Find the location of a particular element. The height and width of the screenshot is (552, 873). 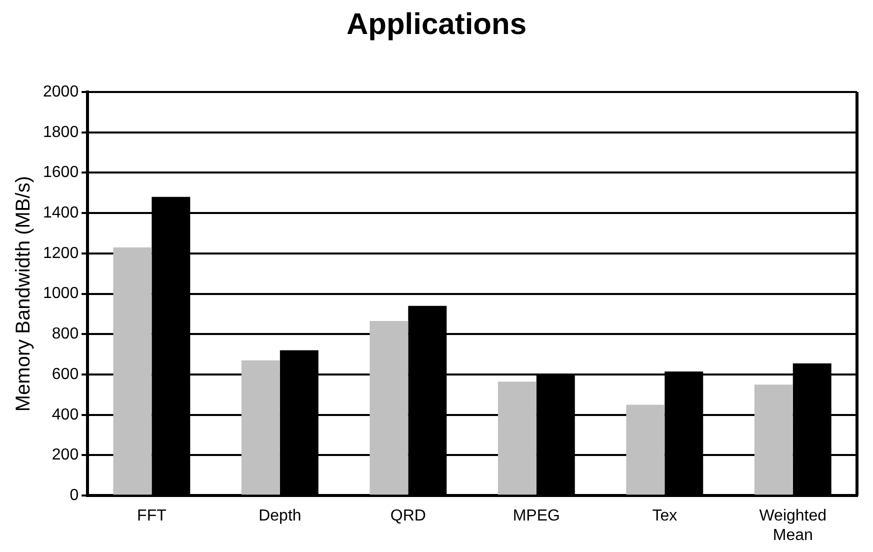

y-tick-label: 1600 is located at coordinates (61, 173).